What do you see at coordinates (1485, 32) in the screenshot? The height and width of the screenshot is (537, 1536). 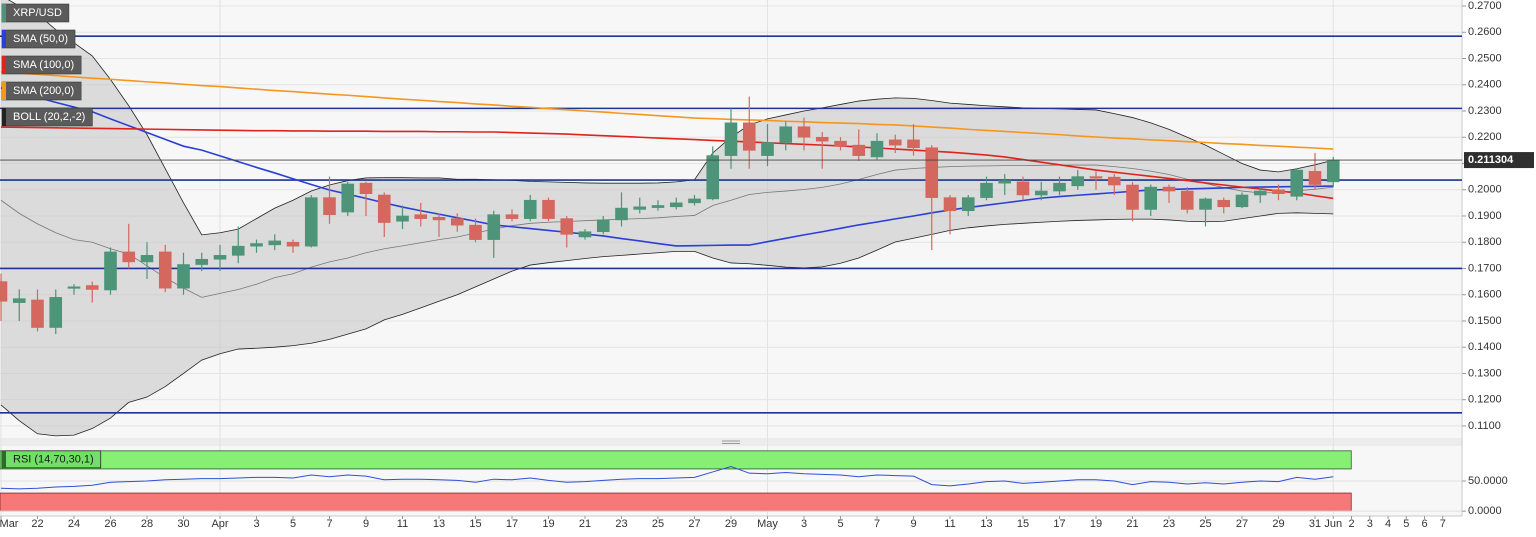 I see `y-tick-label: 0.2600` at bounding box center [1485, 32].